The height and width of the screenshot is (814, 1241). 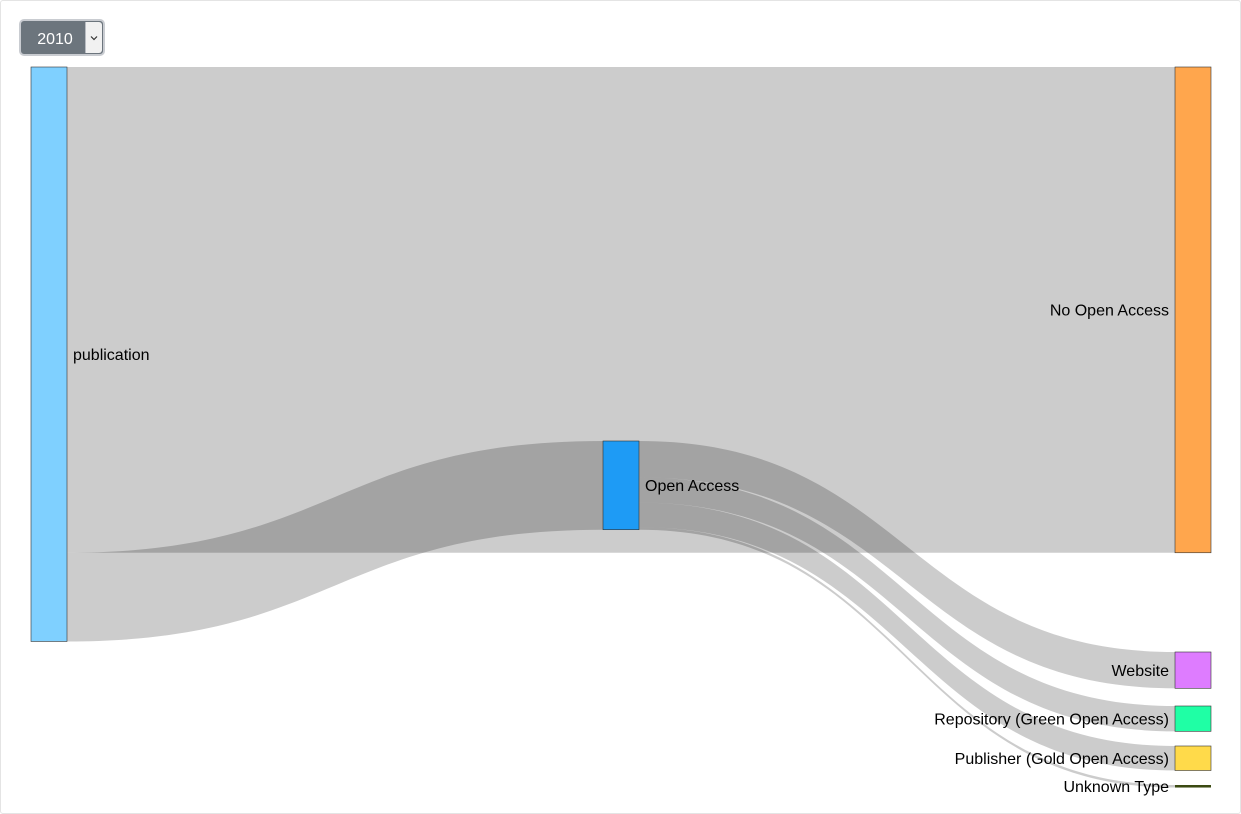 I want to click on year-select-value: 2010, so click(x=55, y=39).